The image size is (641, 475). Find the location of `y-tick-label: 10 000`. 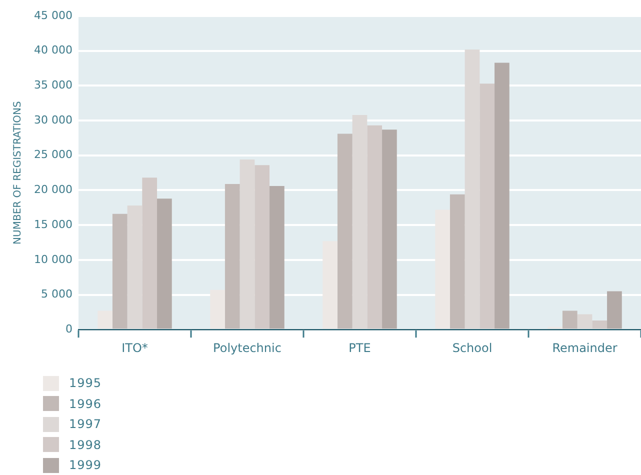

y-tick-label: 10 000 is located at coordinates (53, 259).